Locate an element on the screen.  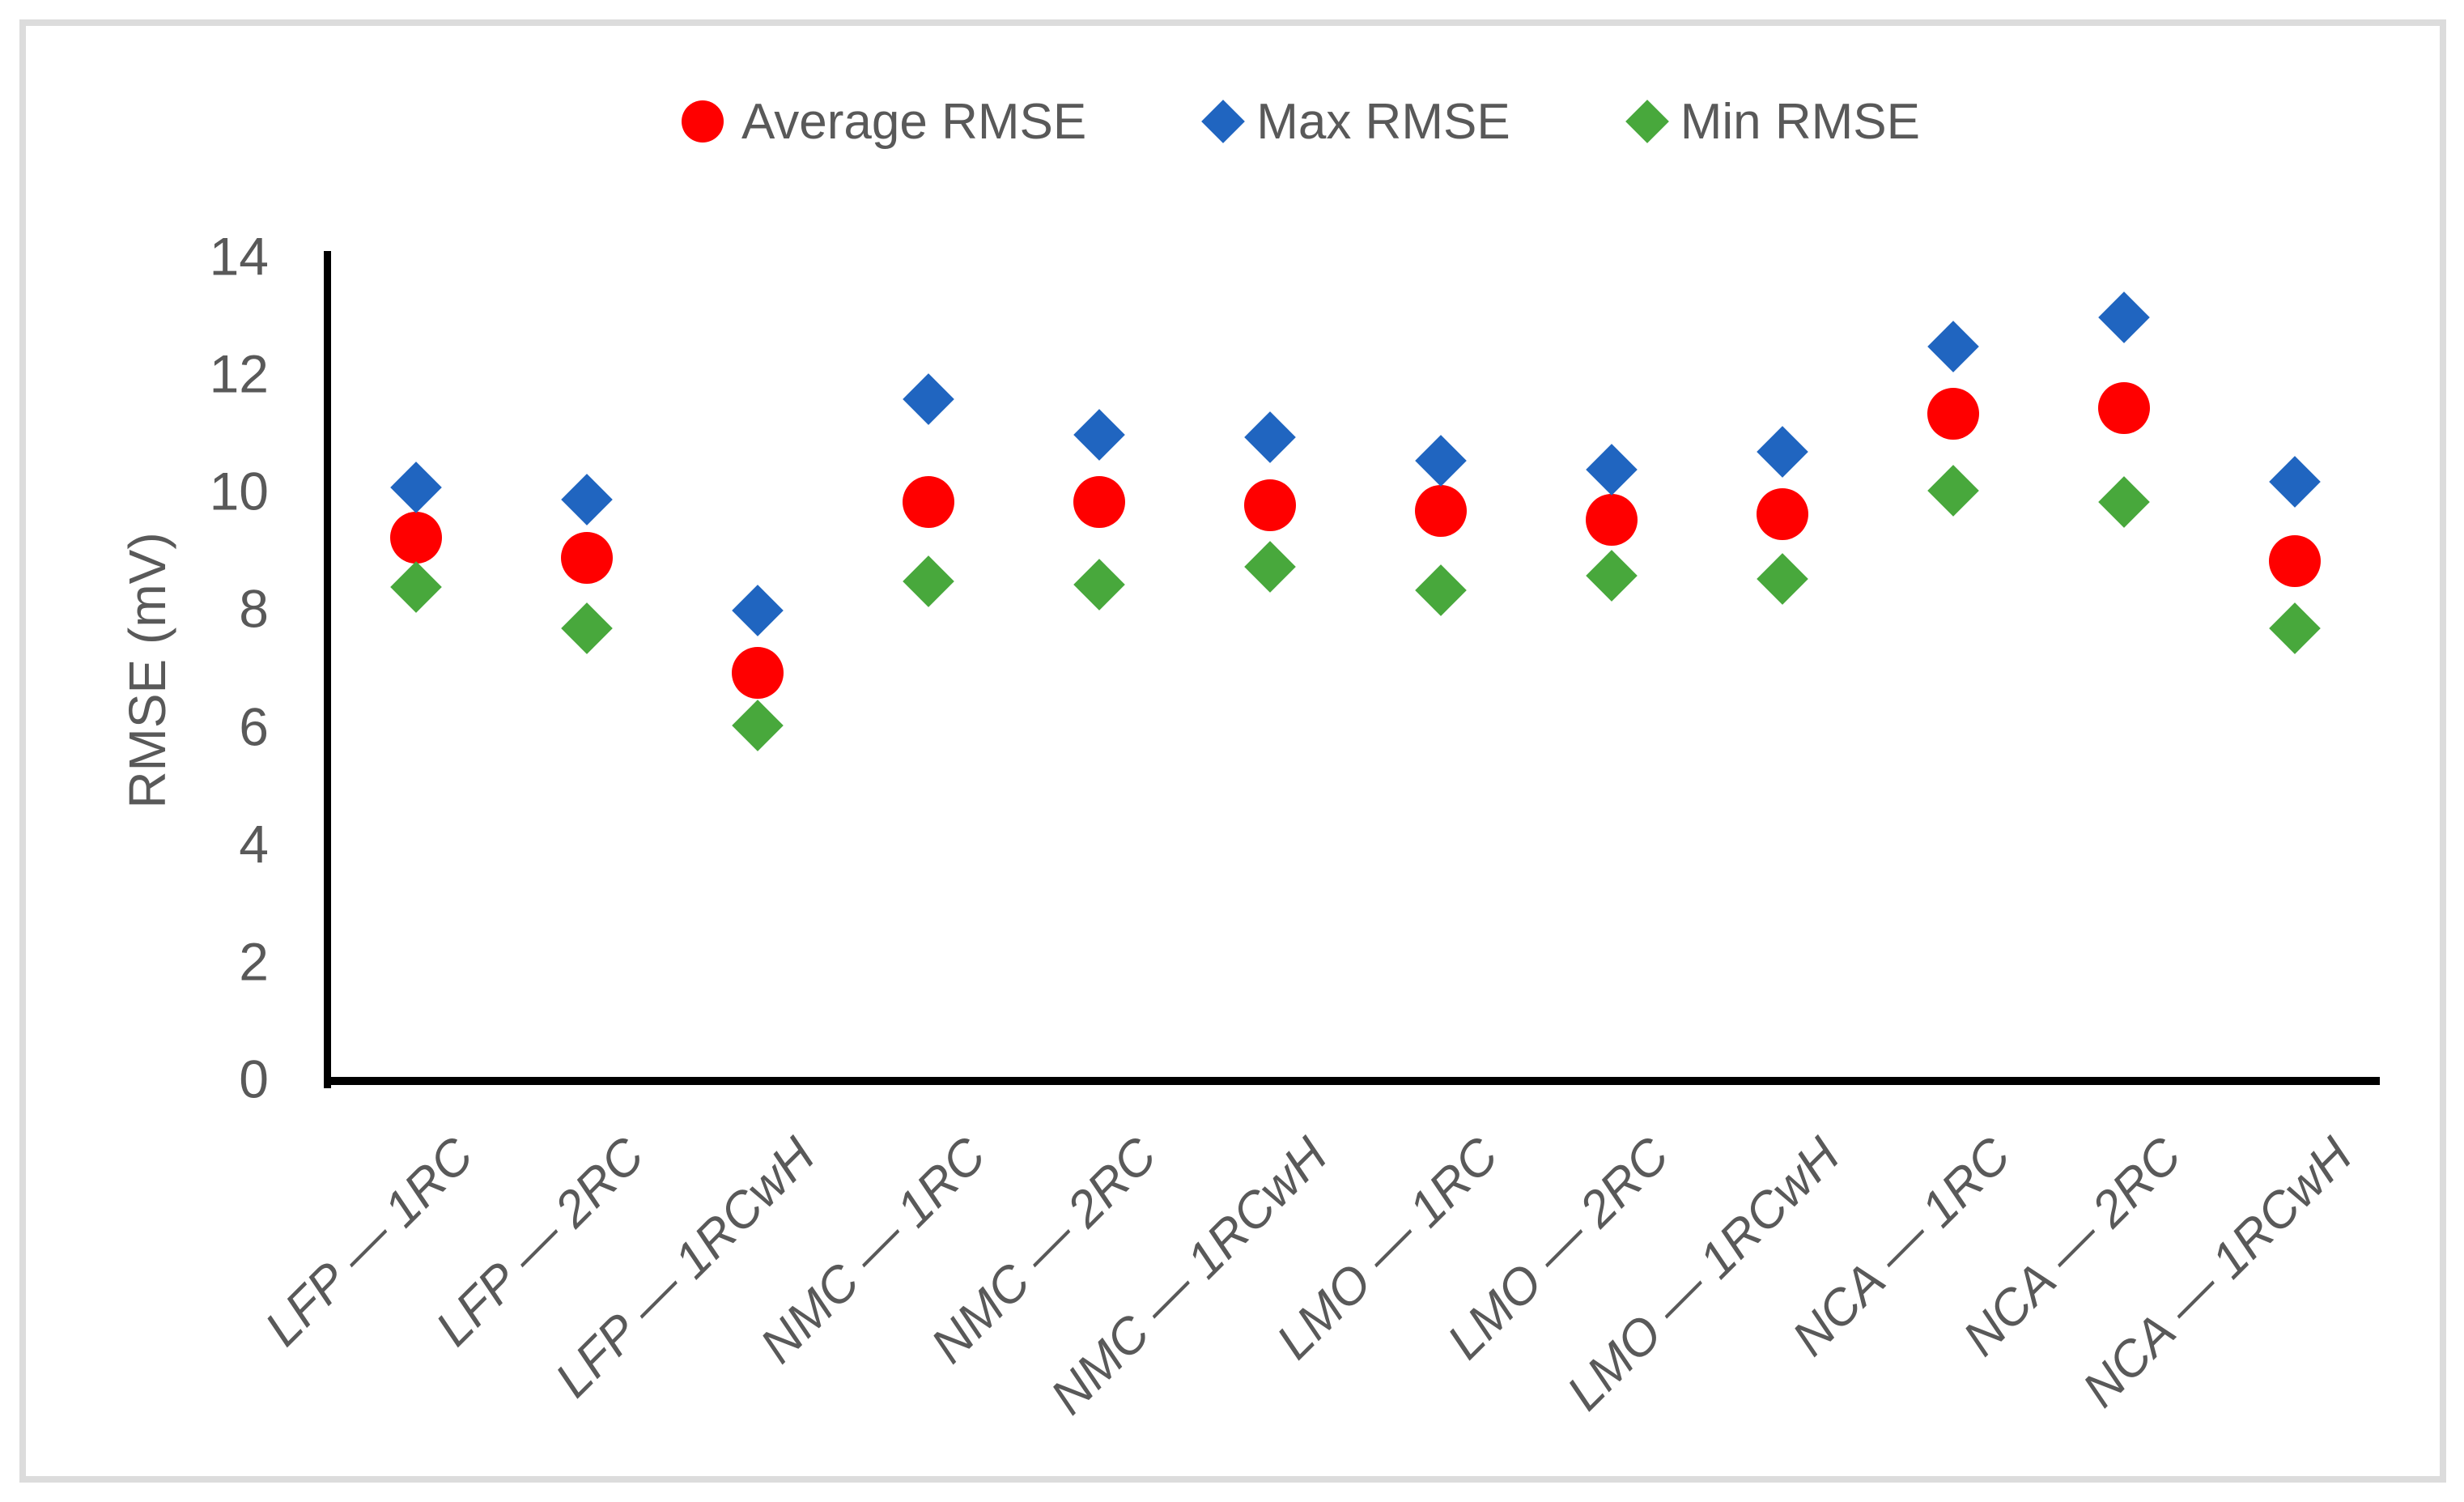
legend-label: Max RMSE is located at coordinates (1383, 121).